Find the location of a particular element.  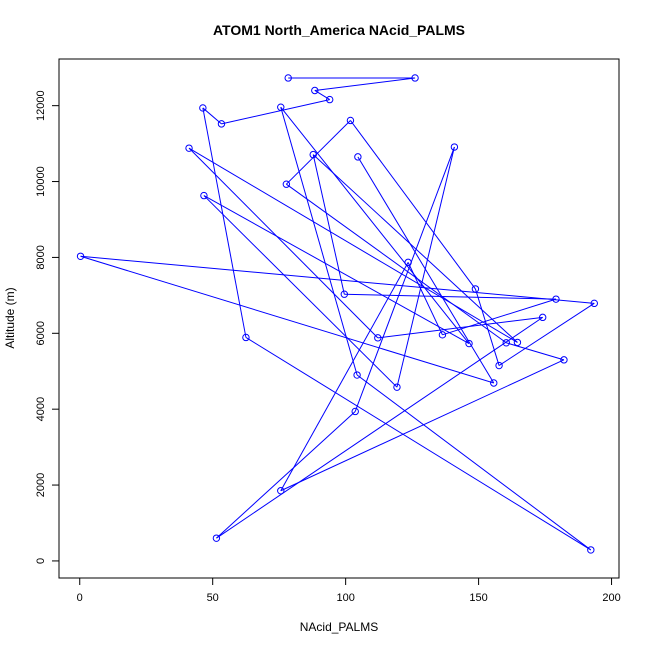

x-tick-label: 0 is located at coordinates (80, 598).